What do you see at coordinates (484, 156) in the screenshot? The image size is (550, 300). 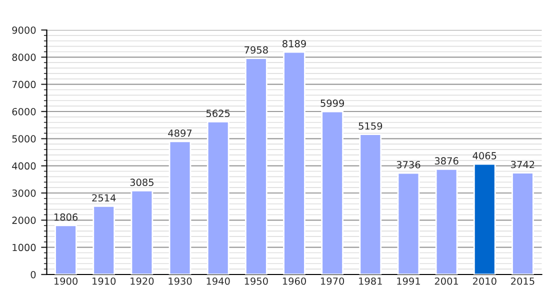 I see `data-label: 4065` at bounding box center [484, 156].